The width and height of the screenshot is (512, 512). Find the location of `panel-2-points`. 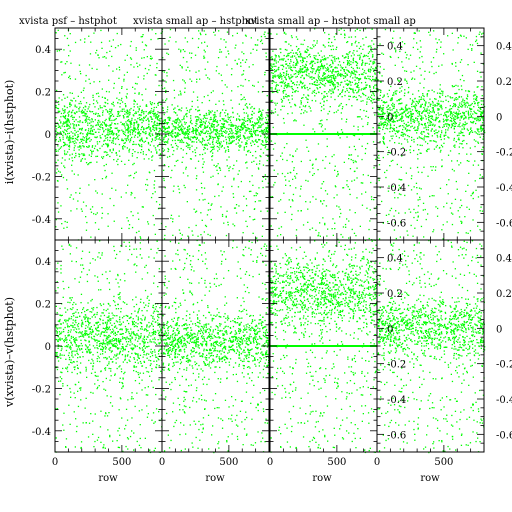

panel-2-points is located at coordinates (216, 135).